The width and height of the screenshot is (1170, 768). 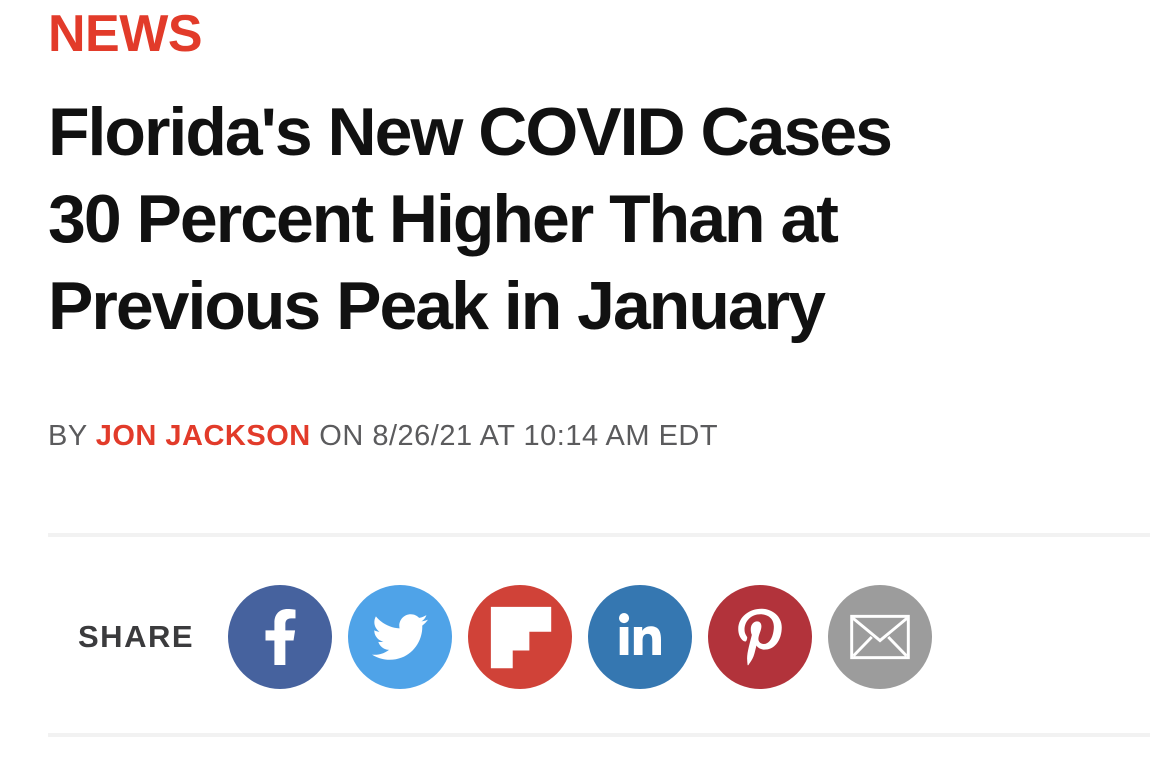 I want to click on share-pinterest-button, so click(x=760, y=637).